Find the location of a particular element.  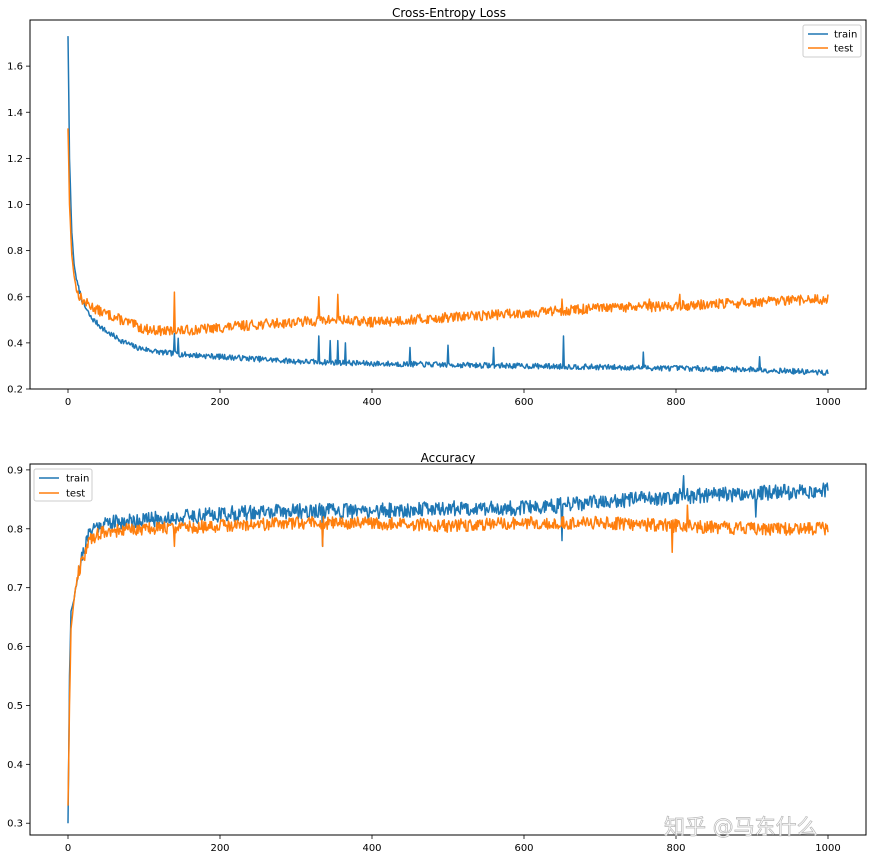

accuracy-title: Accuracy is located at coordinates (448, 458).